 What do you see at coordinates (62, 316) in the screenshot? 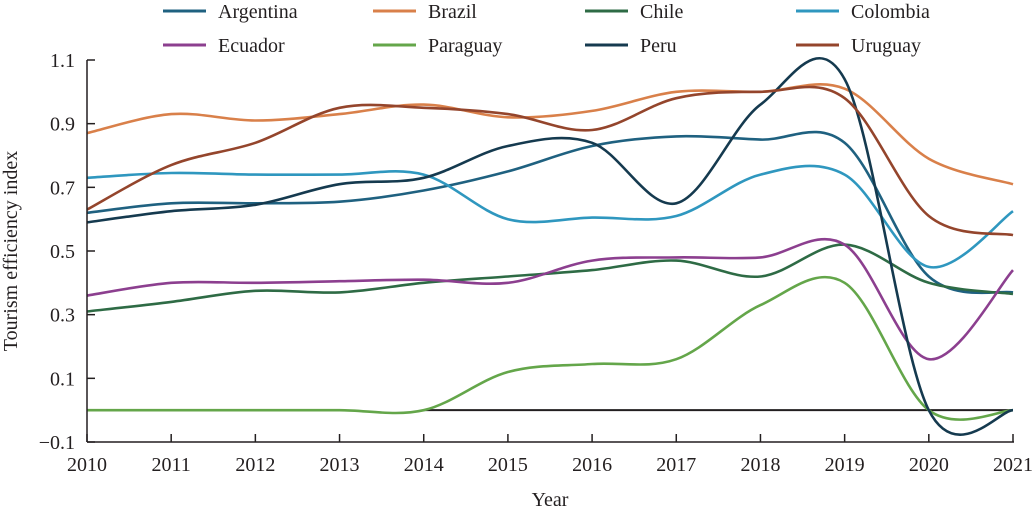
I see `y-tick-label: 0.3` at bounding box center [62, 316].